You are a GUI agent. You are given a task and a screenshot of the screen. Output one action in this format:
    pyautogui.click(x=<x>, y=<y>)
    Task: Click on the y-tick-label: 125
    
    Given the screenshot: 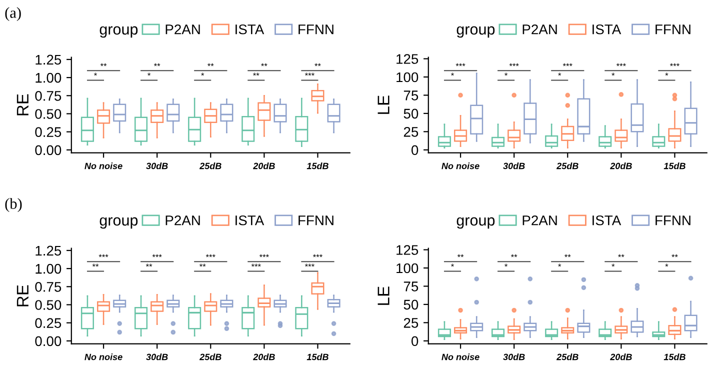 What is the action you would take?
    pyautogui.click(x=407, y=250)
    